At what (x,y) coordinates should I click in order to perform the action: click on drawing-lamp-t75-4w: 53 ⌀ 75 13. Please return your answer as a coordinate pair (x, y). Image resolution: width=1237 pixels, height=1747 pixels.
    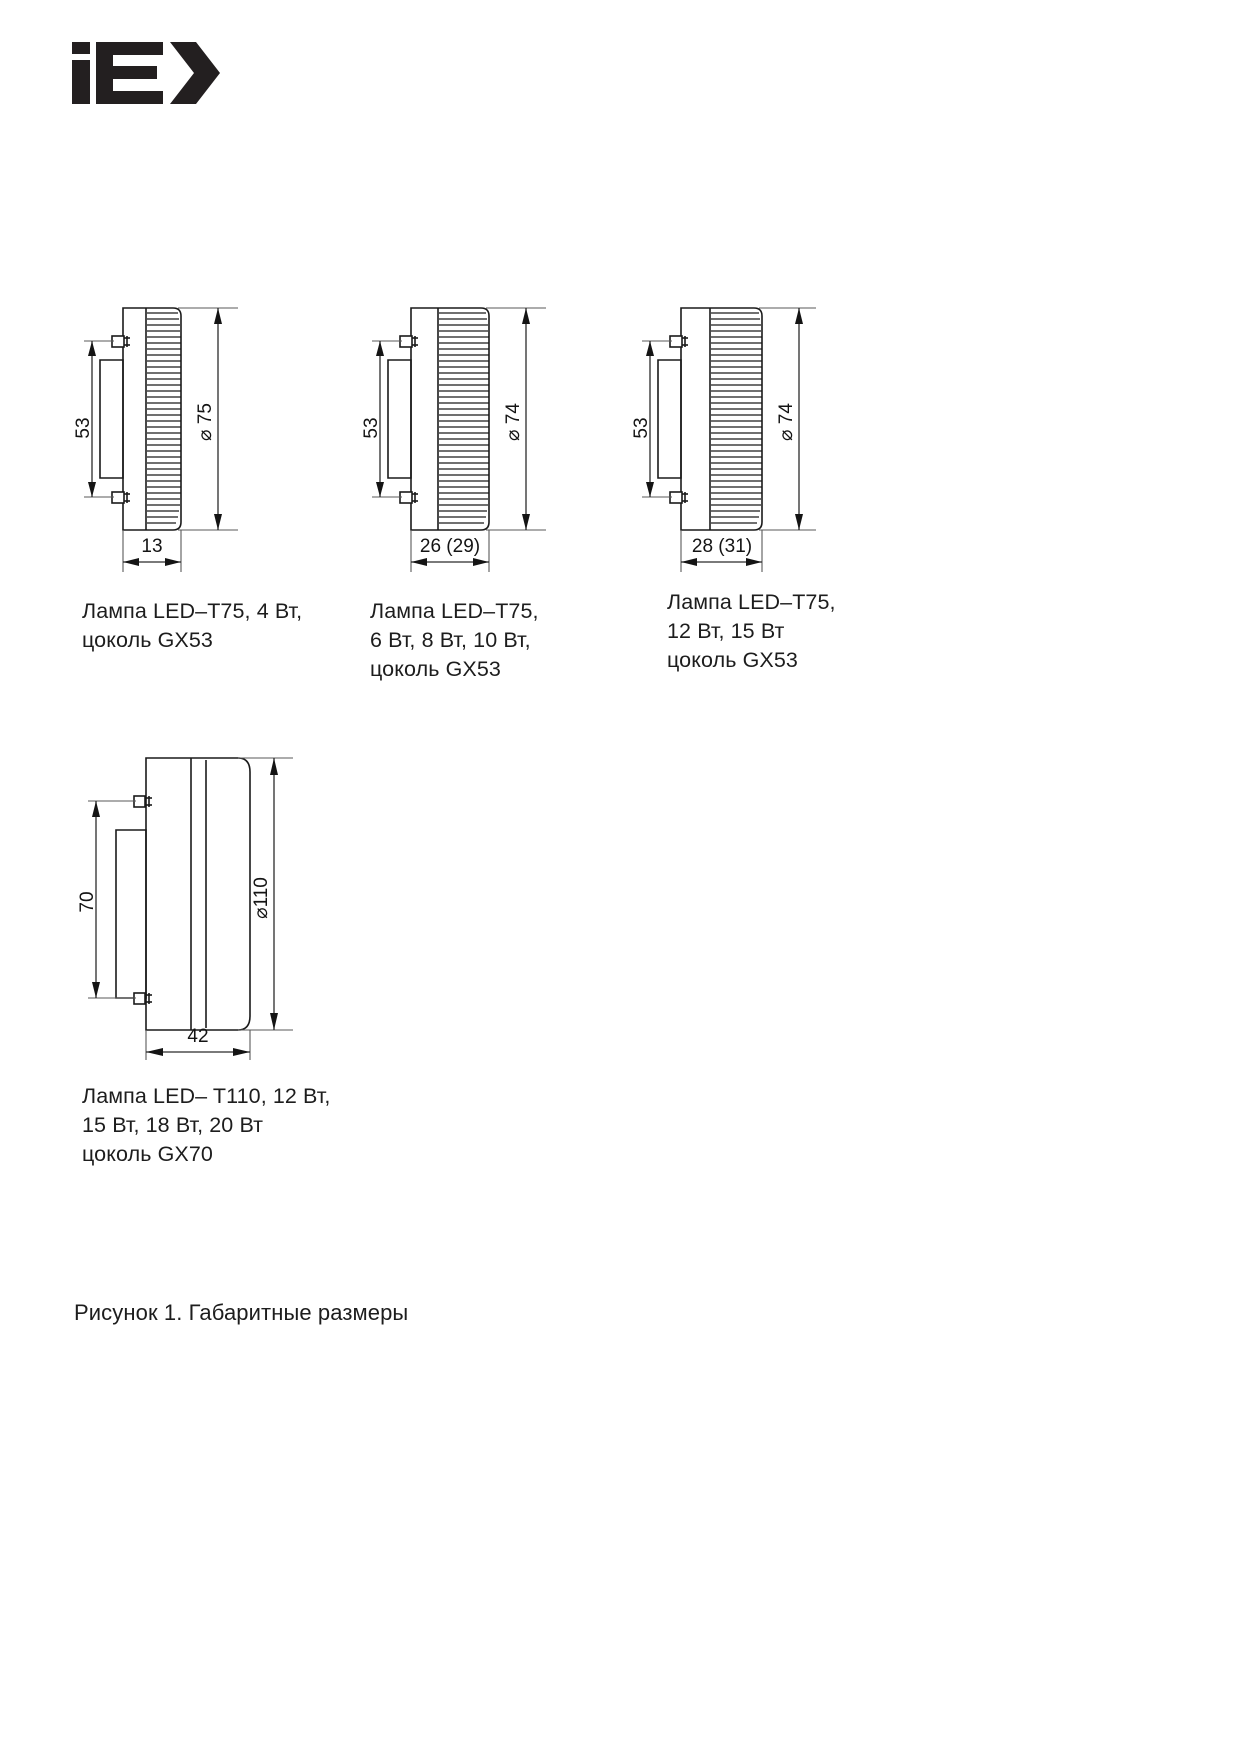
    Looking at the image, I should click on (190, 440).